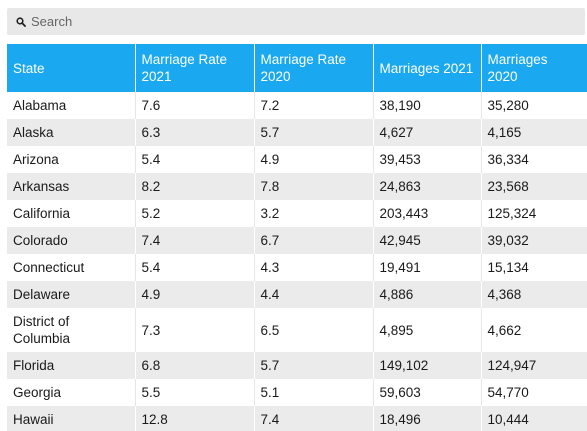 This screenshot has width=587, height=431. What do you see at coordinates (71, 392) in the screenshot?
I see `cell-state: Georgia` at bounding box center [71, 392].